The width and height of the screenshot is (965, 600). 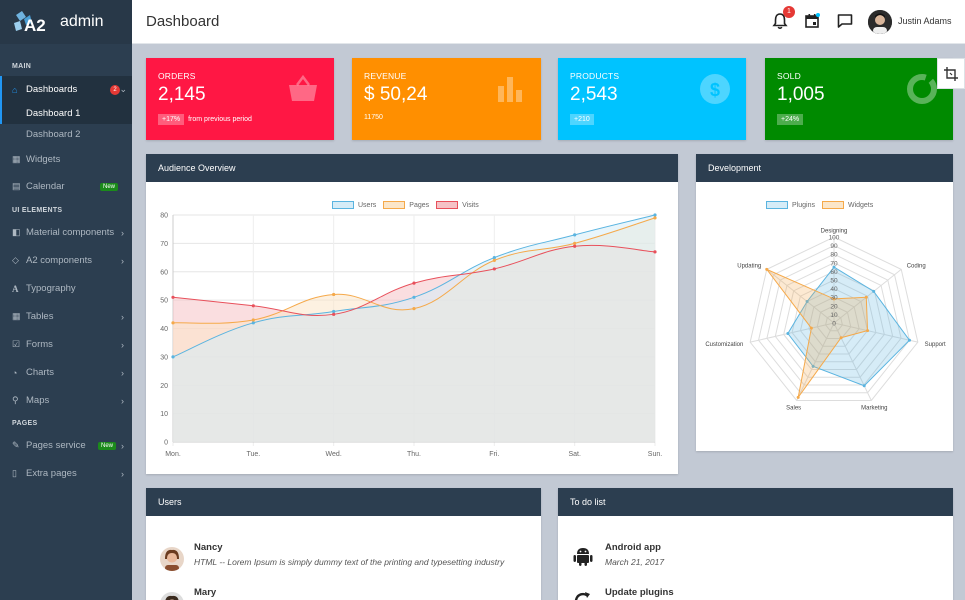 What do you see at coordinates (52, 89) in the screenshot?
I see `sidebar-item-label: Dashboards` at bounding box center [52, 89].